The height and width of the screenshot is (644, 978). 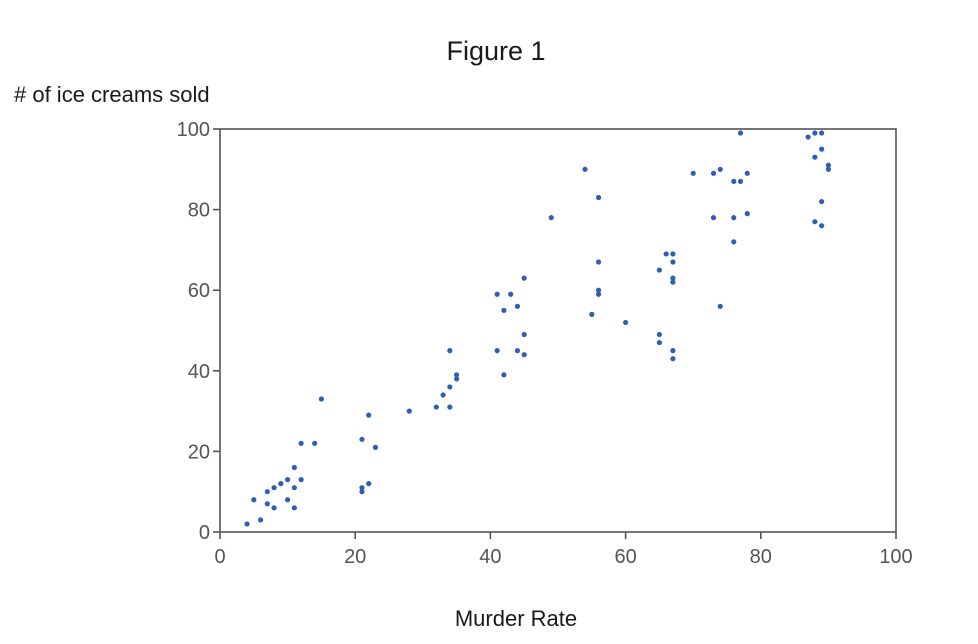 I want to click on y-axis-label: # of ice creams sold, so click(x=112, y=94).